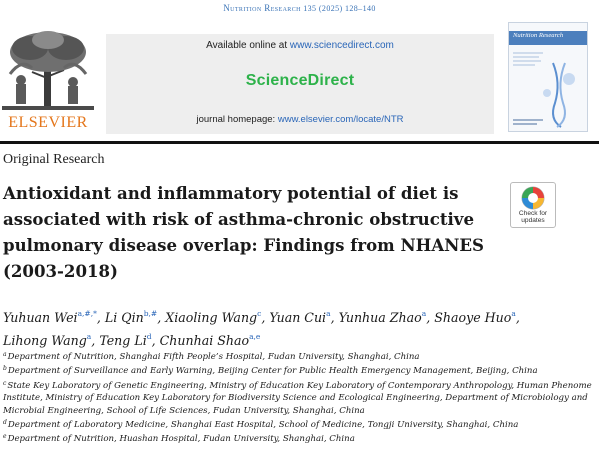 Image resolution: width=599 pixels, height=458 pixels. Describe the element at coordinates (340, 119) in the screenshot. I see `journal-homepage-link: www.elsevier.com/locate/NTR` at that location.